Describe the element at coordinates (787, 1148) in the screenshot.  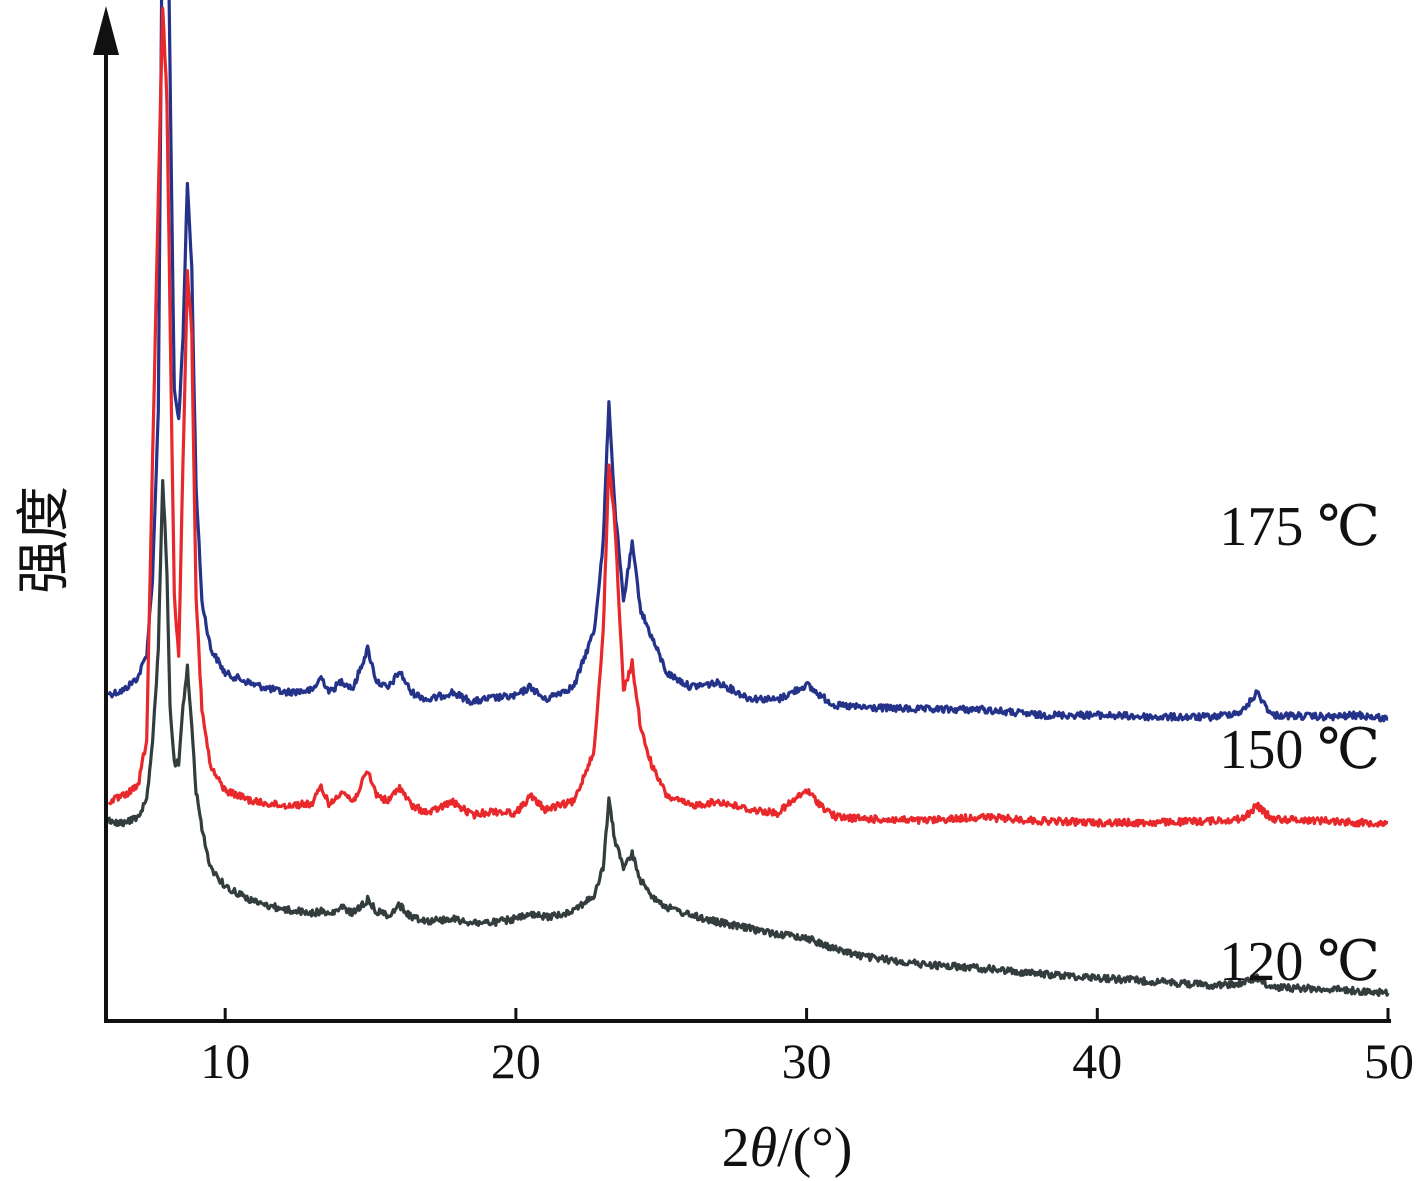
I see `x-axis-title: 2θ/(°)` at that location.